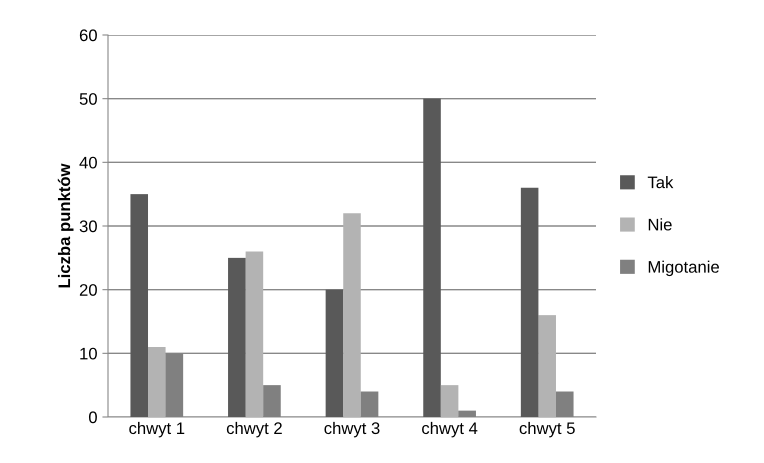  I want to click on y-tick-label: 30, so click(88, 226).